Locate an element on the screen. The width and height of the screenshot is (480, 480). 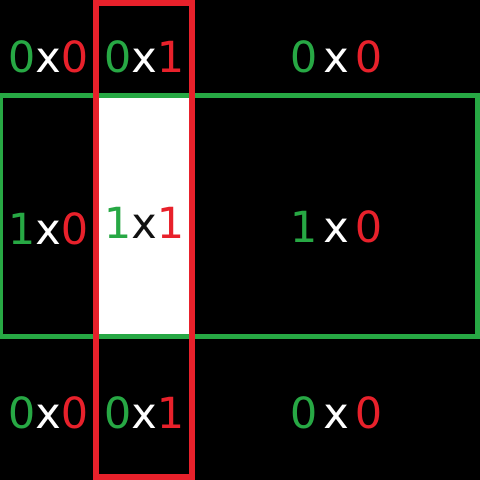
cell-r2c1-b: 1 is located at coordinates (170, 413).